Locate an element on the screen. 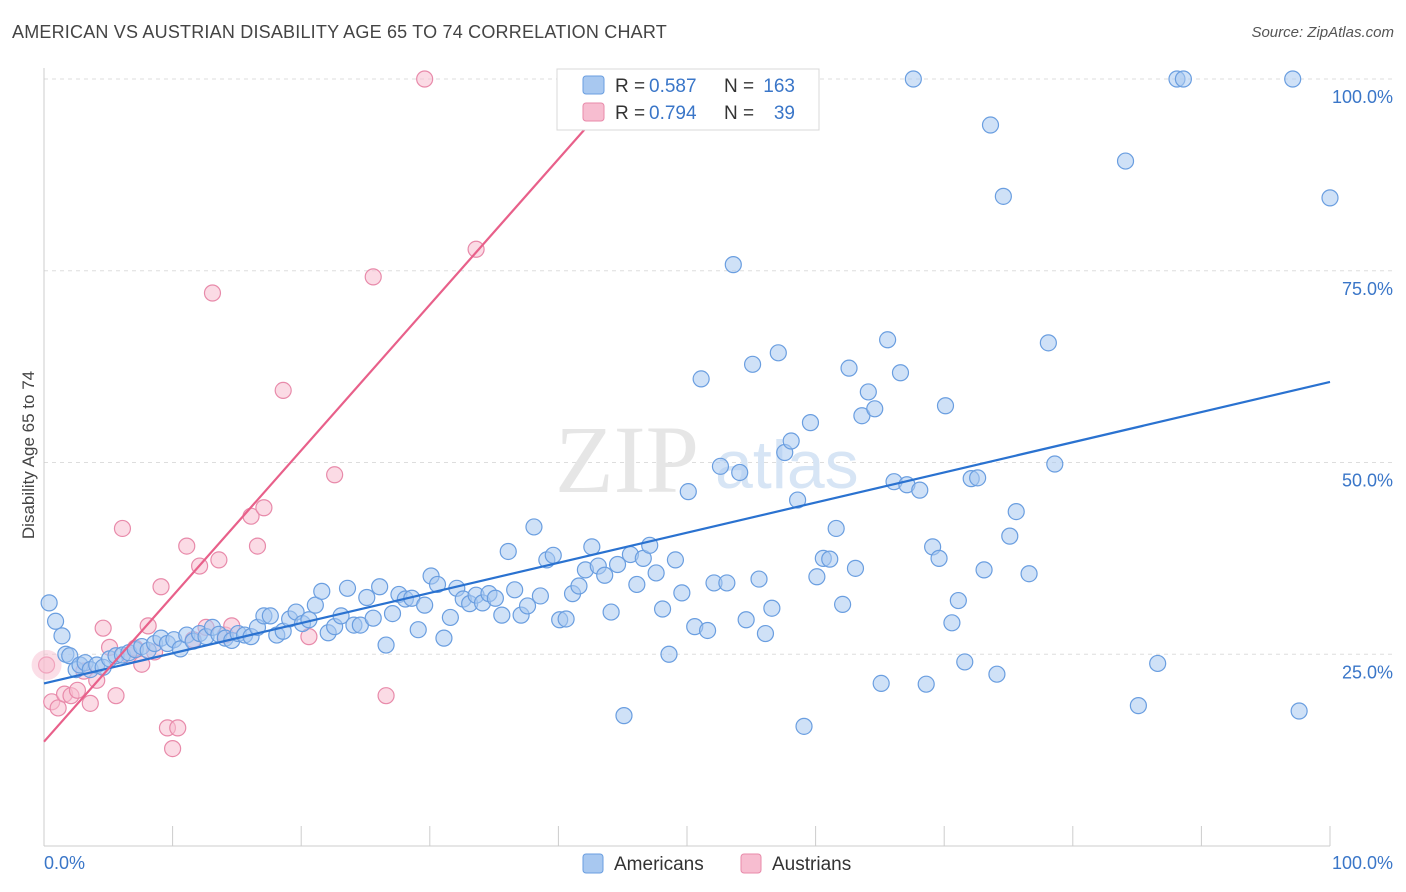  y-tick-label: 75.0% is located at coordinates (1367, 289).